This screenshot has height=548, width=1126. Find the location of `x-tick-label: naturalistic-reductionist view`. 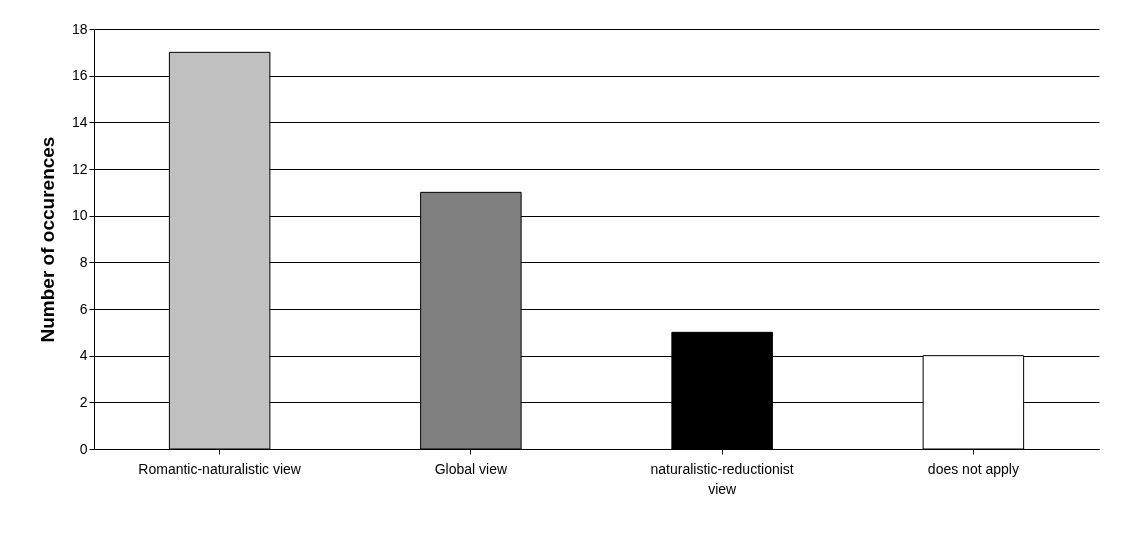

x-tick-label: naturalistic-reductionist view is located at coordinates (722, 478).